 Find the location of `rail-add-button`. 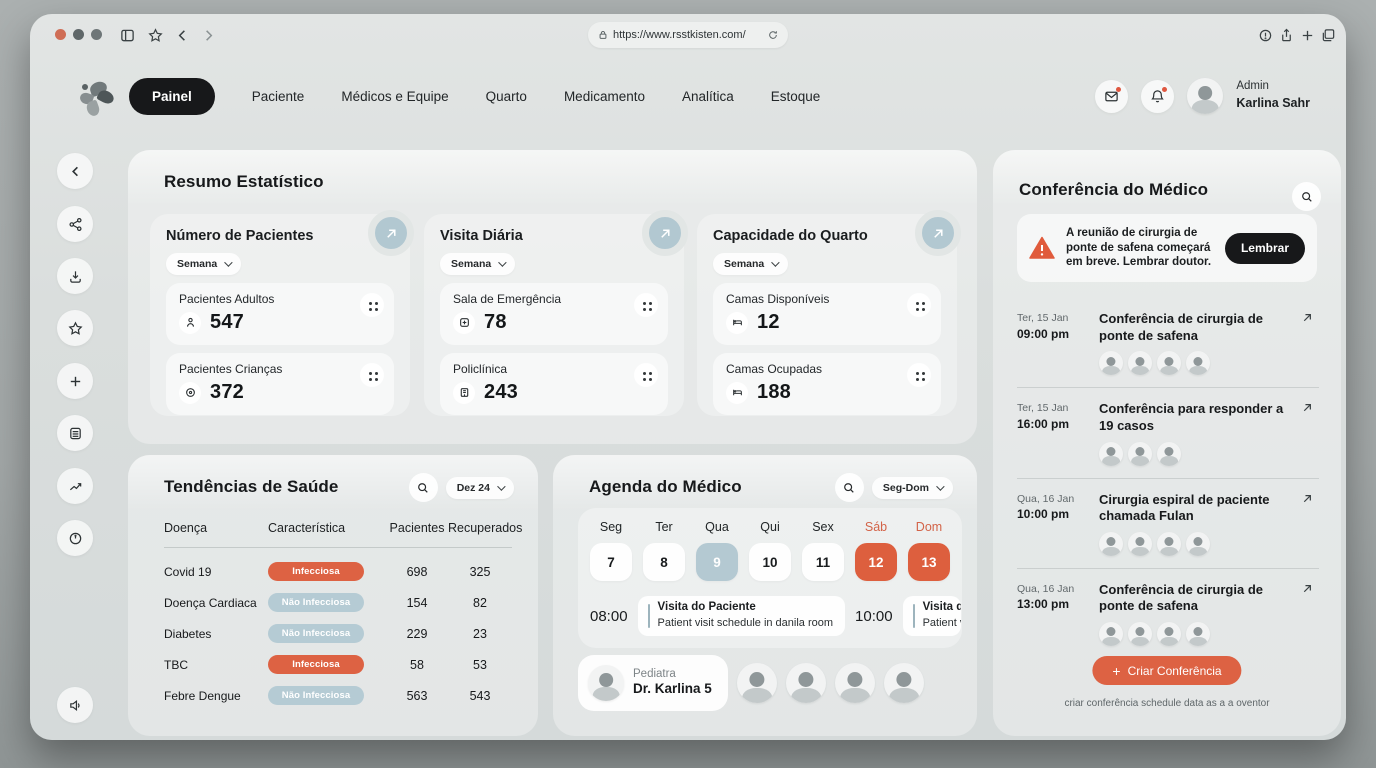

rail-add-button is located at coordinates (75, 381).